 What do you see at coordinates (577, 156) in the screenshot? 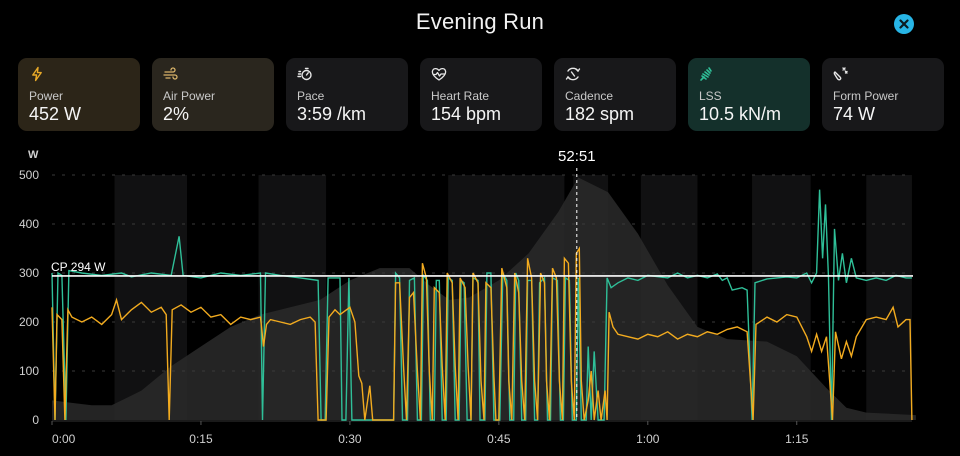
I see `cursor-time-label: 52:51` at bounding box center [577, 156].